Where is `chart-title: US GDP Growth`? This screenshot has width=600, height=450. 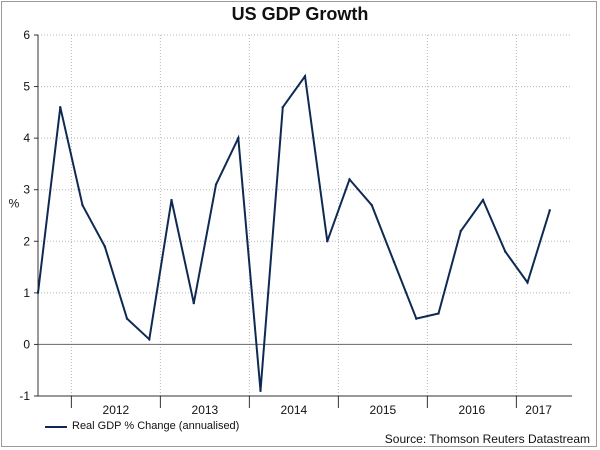
chart-title: US GDP Growth is located at coordinates (300, 14).